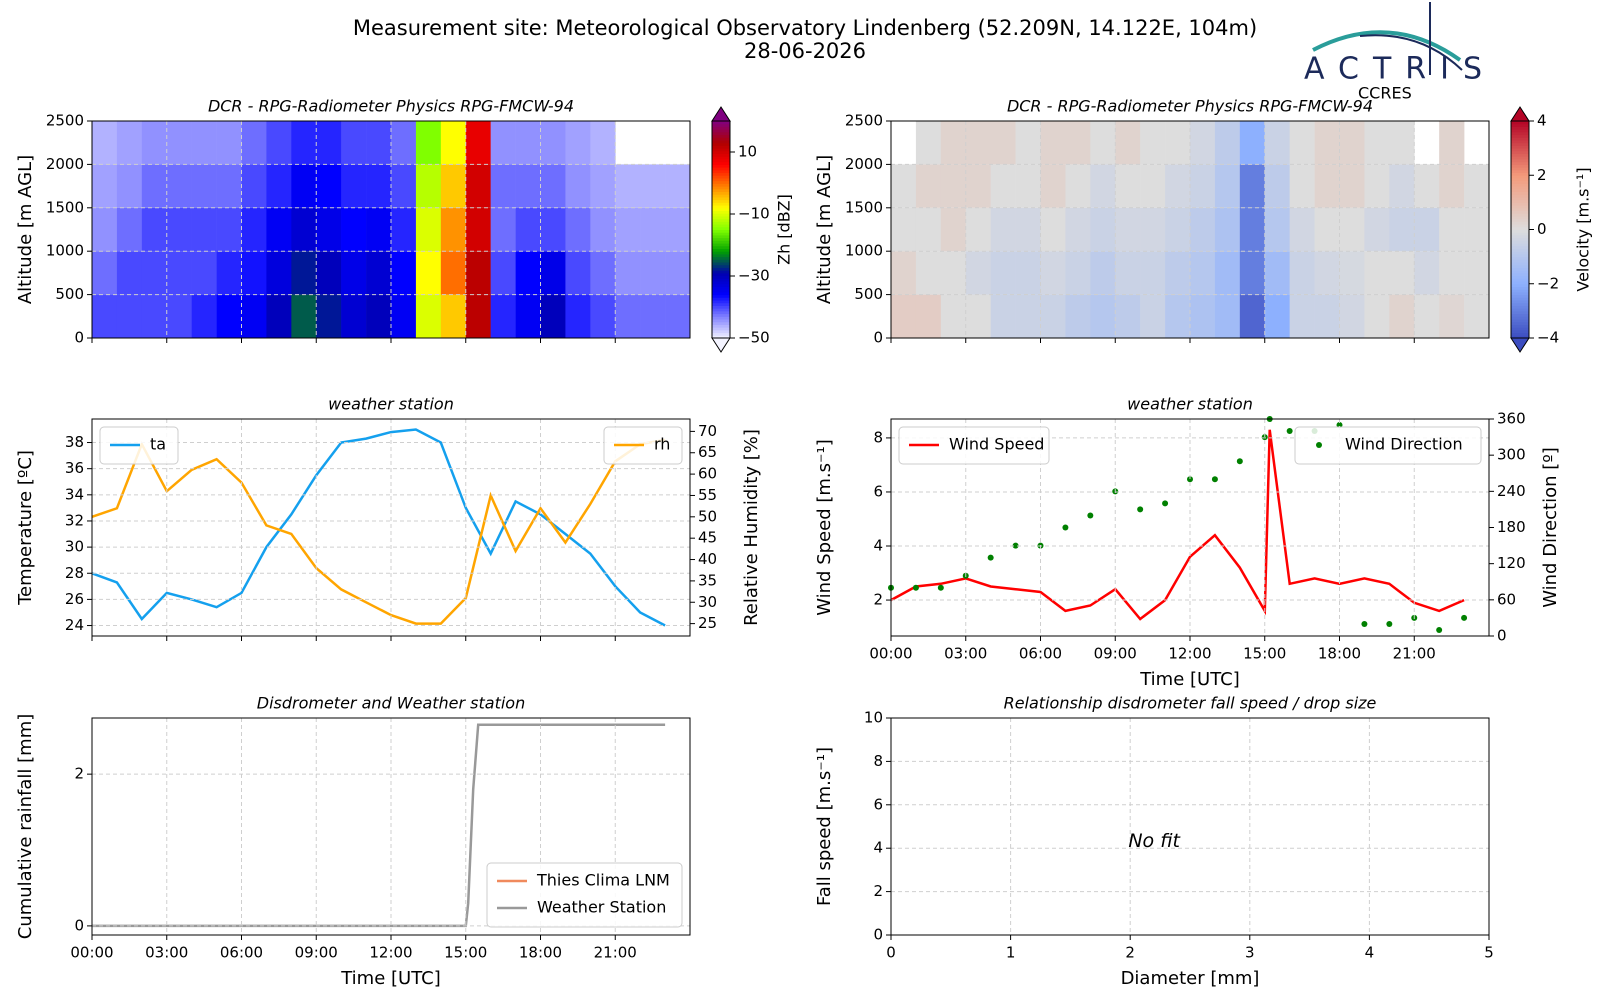 This screenshot has height=1000, width=1600. What do you see at coordinates (465, 953) in the screenshot?
I see `x-tick-label: 15:00` at bounding box center [465, 953].